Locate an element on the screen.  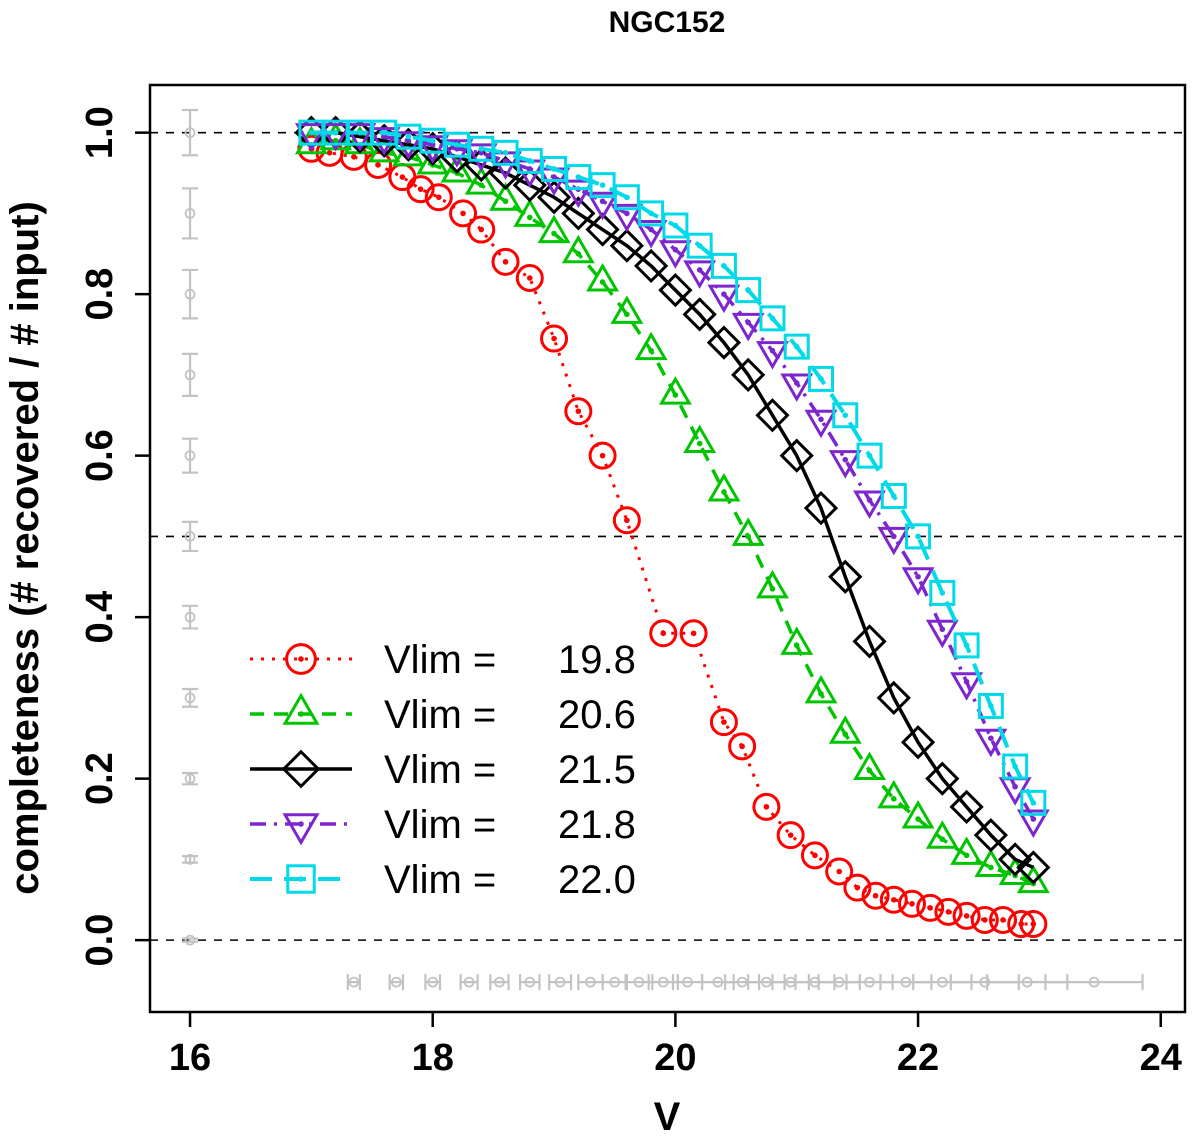
svg-text: 22.0 is located at coordinates (597, 880).